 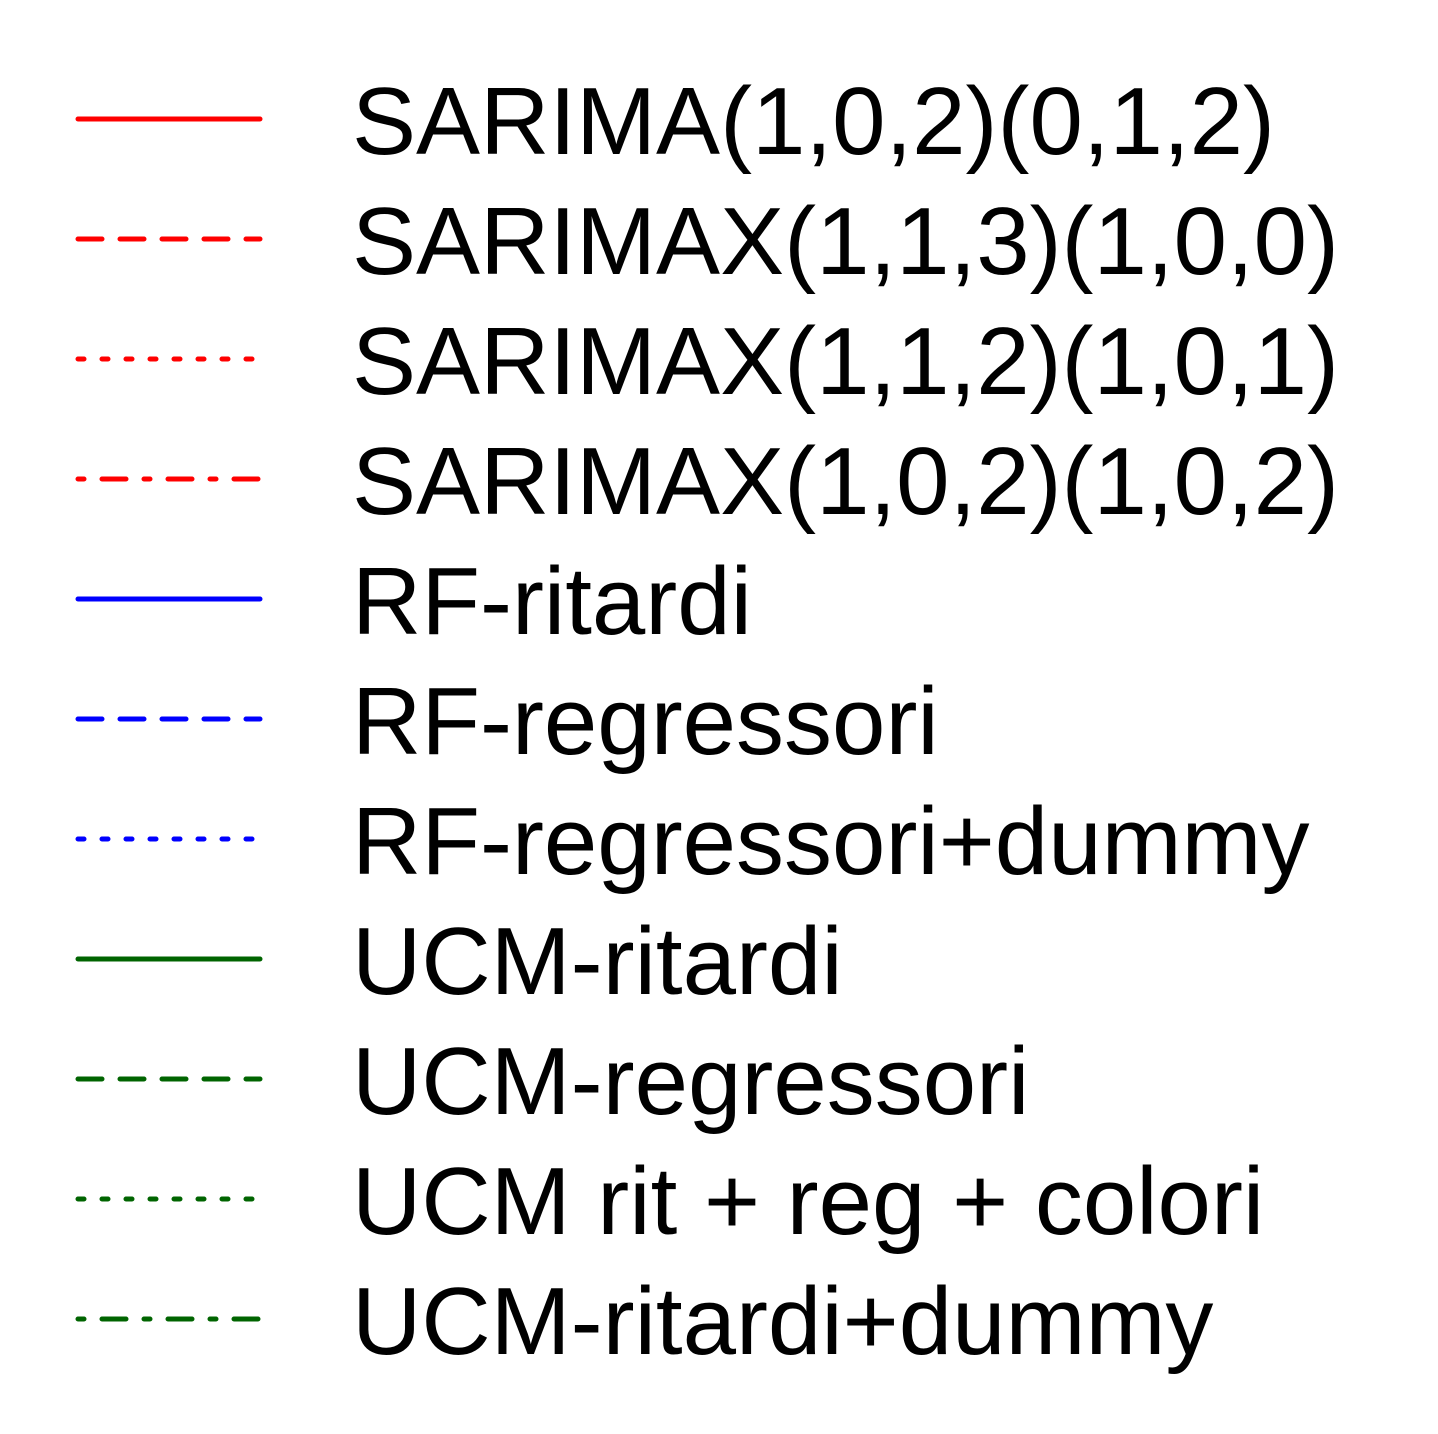 I want to click on legend-entry: RF-regressori, so click(x=507, y=721).